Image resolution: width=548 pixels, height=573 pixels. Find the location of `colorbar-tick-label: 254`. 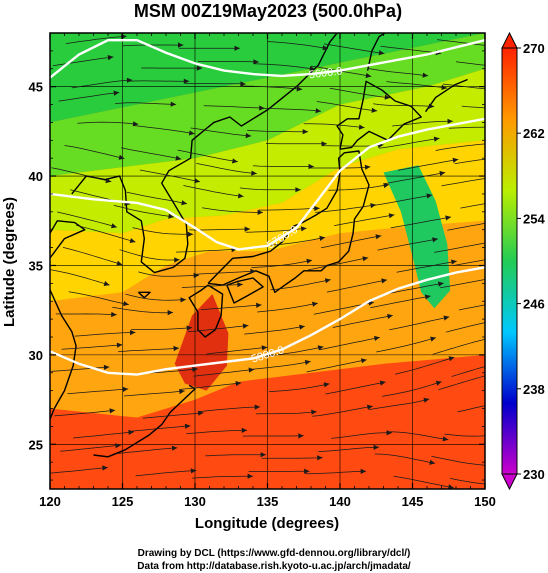

colorbar-tick-label: 254 is located at coordinates (534, 218).